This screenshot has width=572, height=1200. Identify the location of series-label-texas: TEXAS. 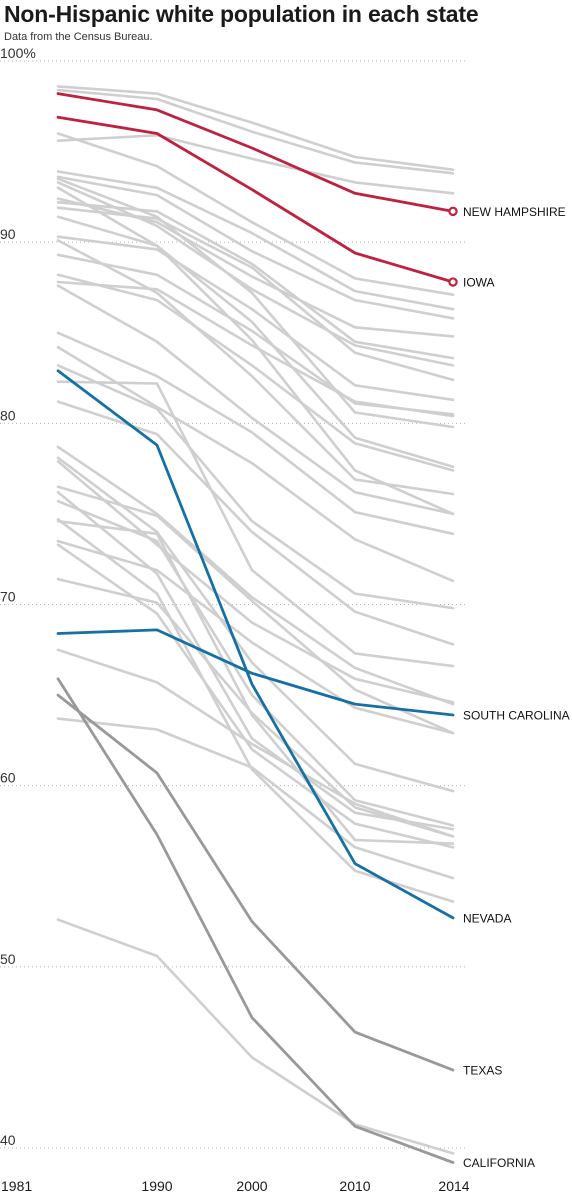
(482, 1071).